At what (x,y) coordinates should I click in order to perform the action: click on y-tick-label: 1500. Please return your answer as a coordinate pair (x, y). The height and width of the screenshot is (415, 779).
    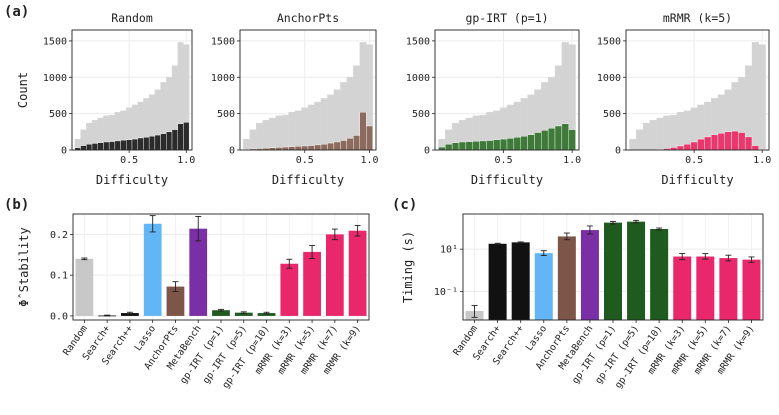
    Looking at the image, I should click on (609, 41).